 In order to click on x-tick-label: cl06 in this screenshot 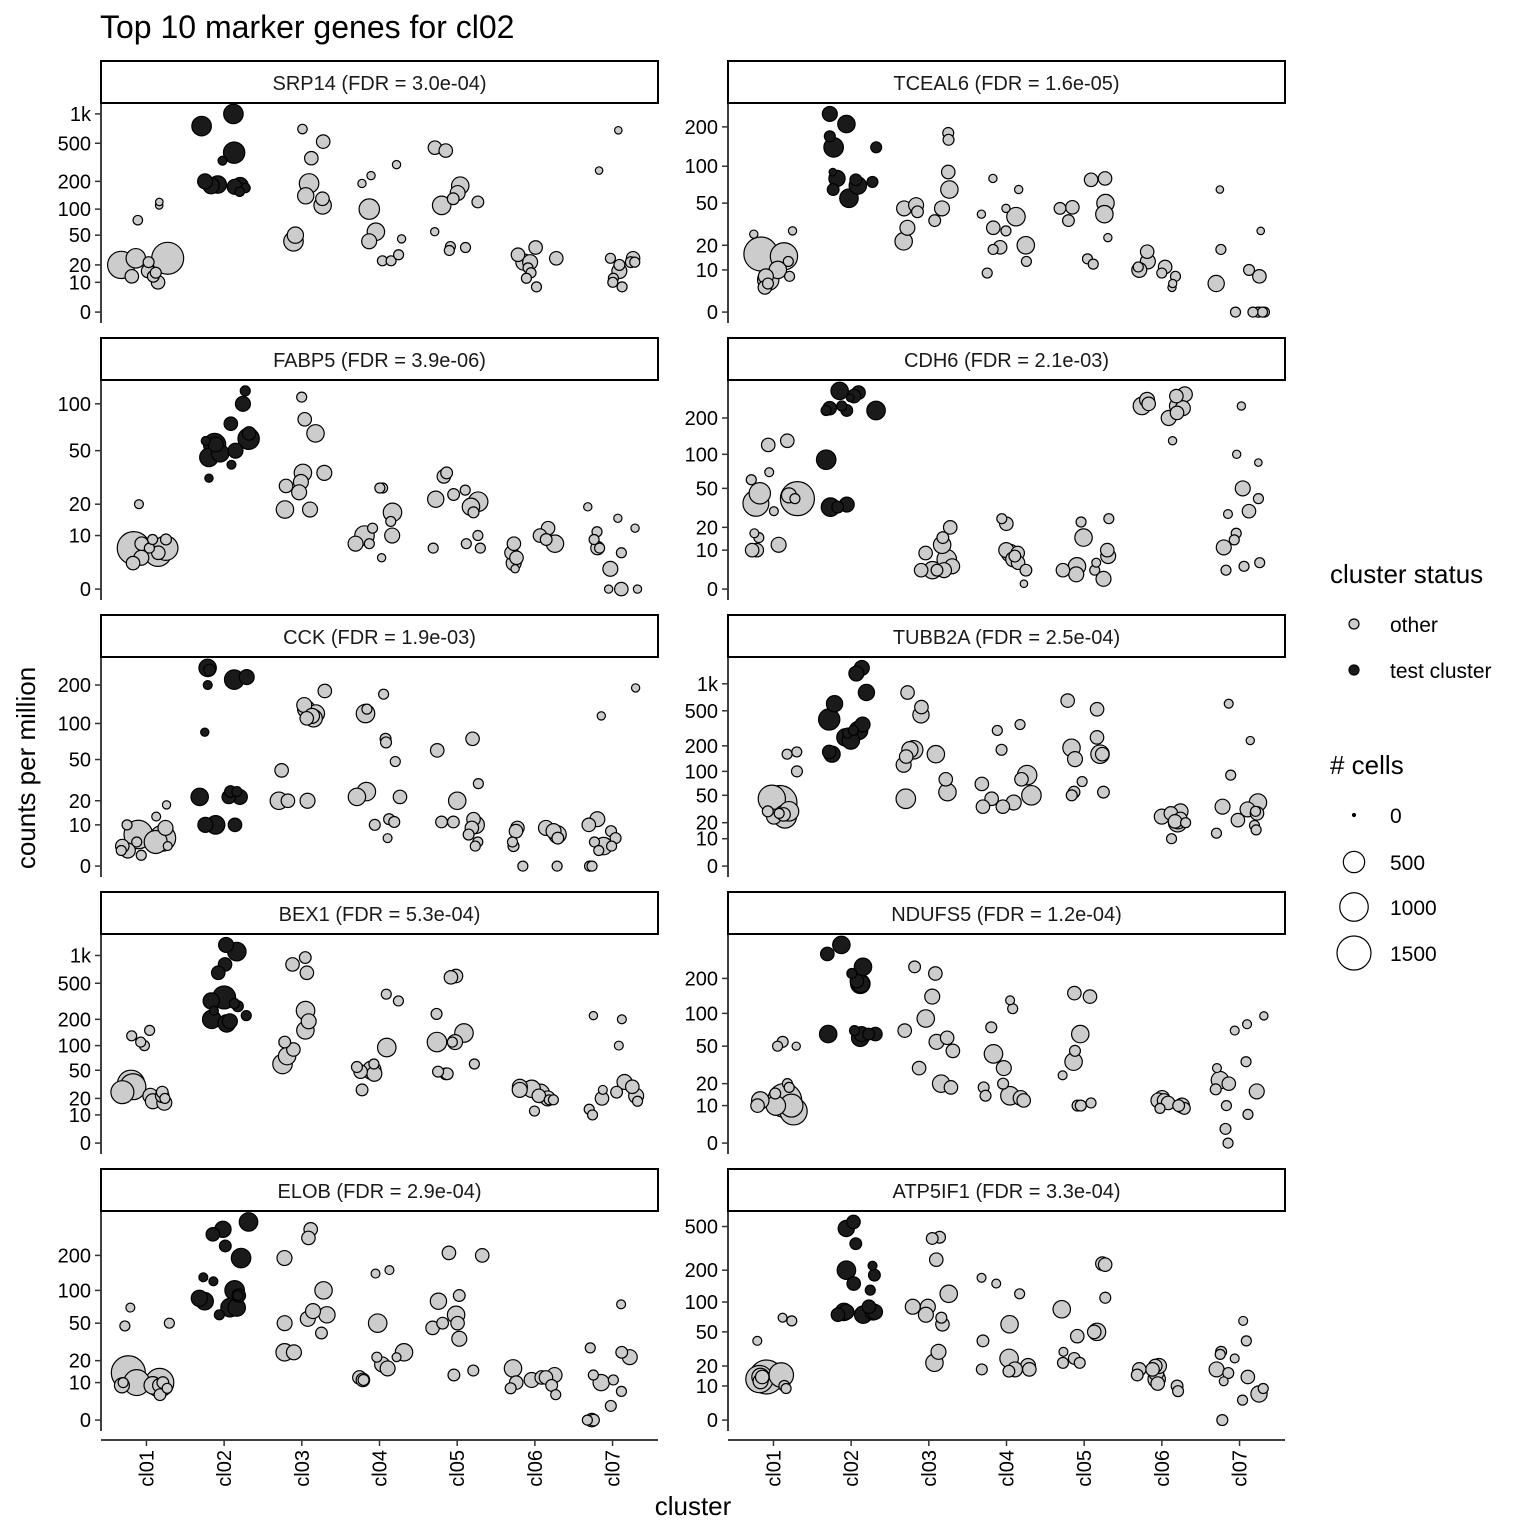, I will do `click(536, 1468)`.